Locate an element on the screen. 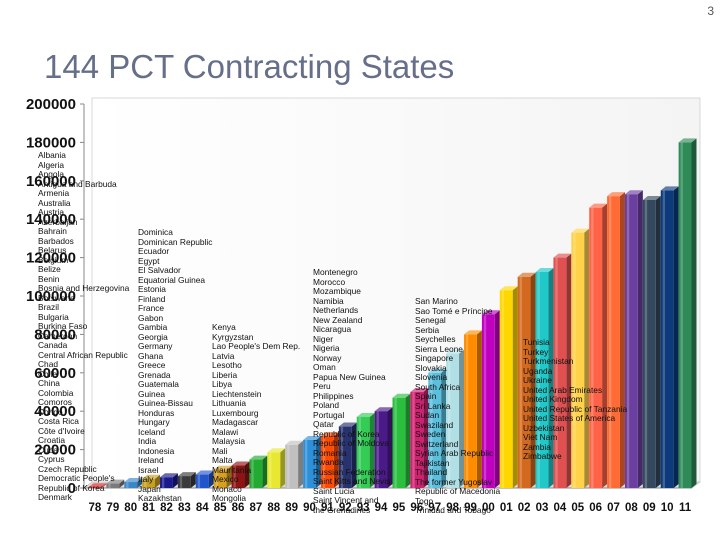  country-name: Kyrgyzstan is located at coordinates (233, 336).